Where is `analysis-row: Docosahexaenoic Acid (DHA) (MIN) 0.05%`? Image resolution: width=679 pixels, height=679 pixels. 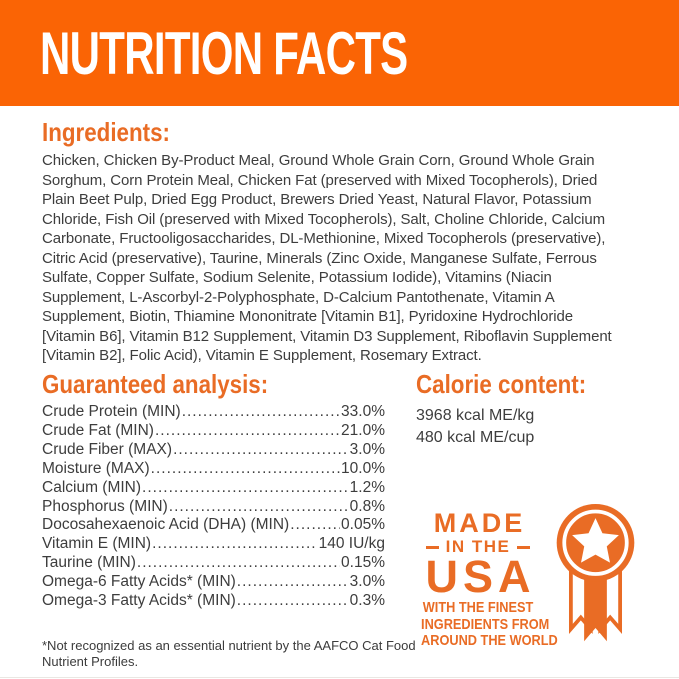 analysis-row: Docosahexaenoic Acid (DHA) (MIN) 0.05% is located at coordinates (213, 525).